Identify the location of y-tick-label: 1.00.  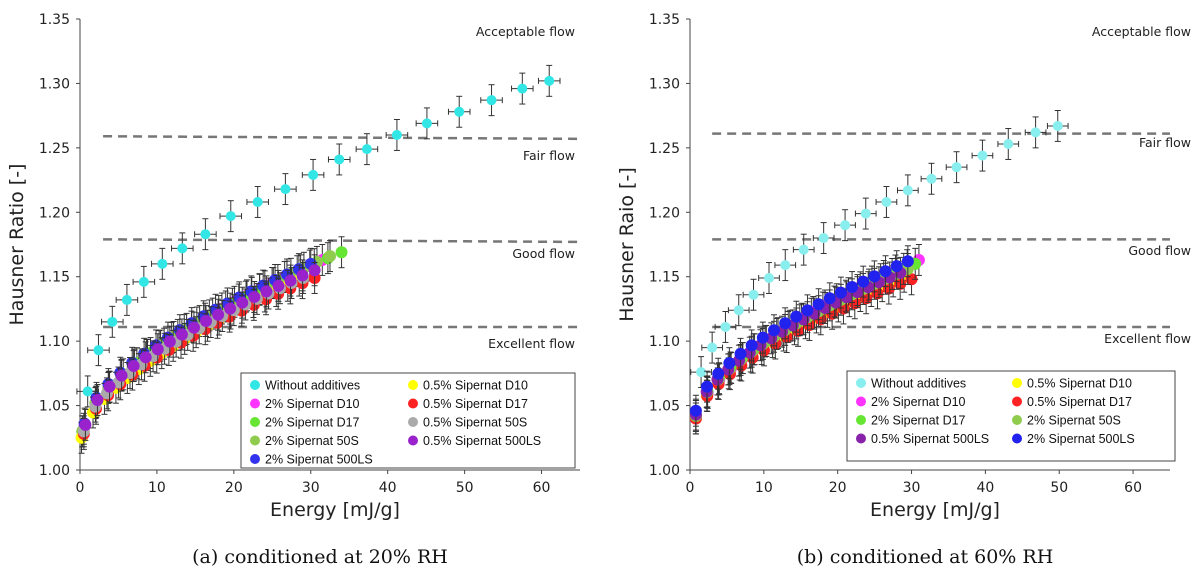
(664, 471).